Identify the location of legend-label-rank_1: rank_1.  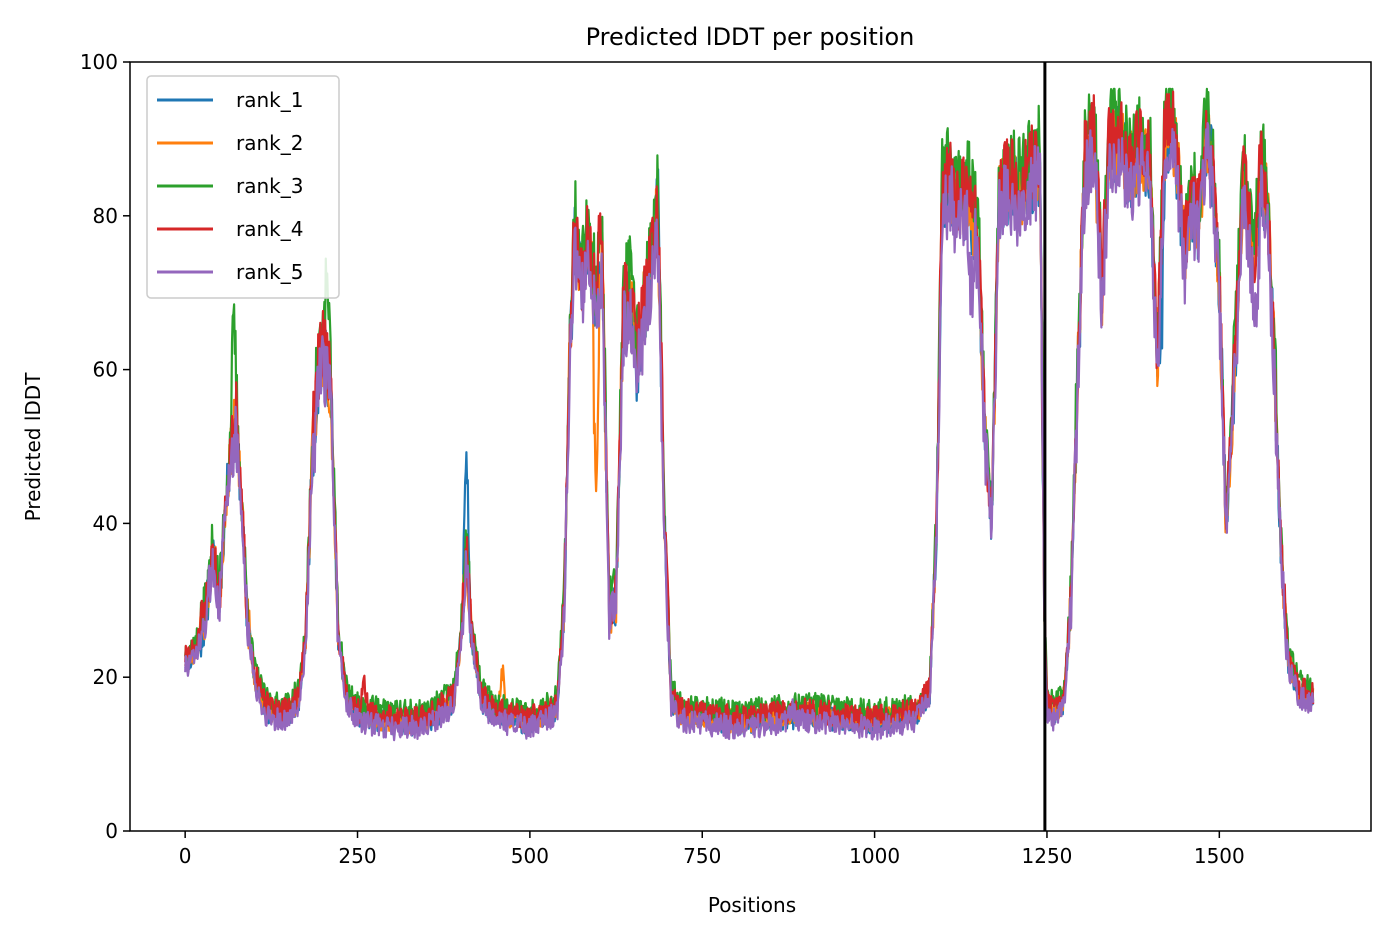
(269, 100).